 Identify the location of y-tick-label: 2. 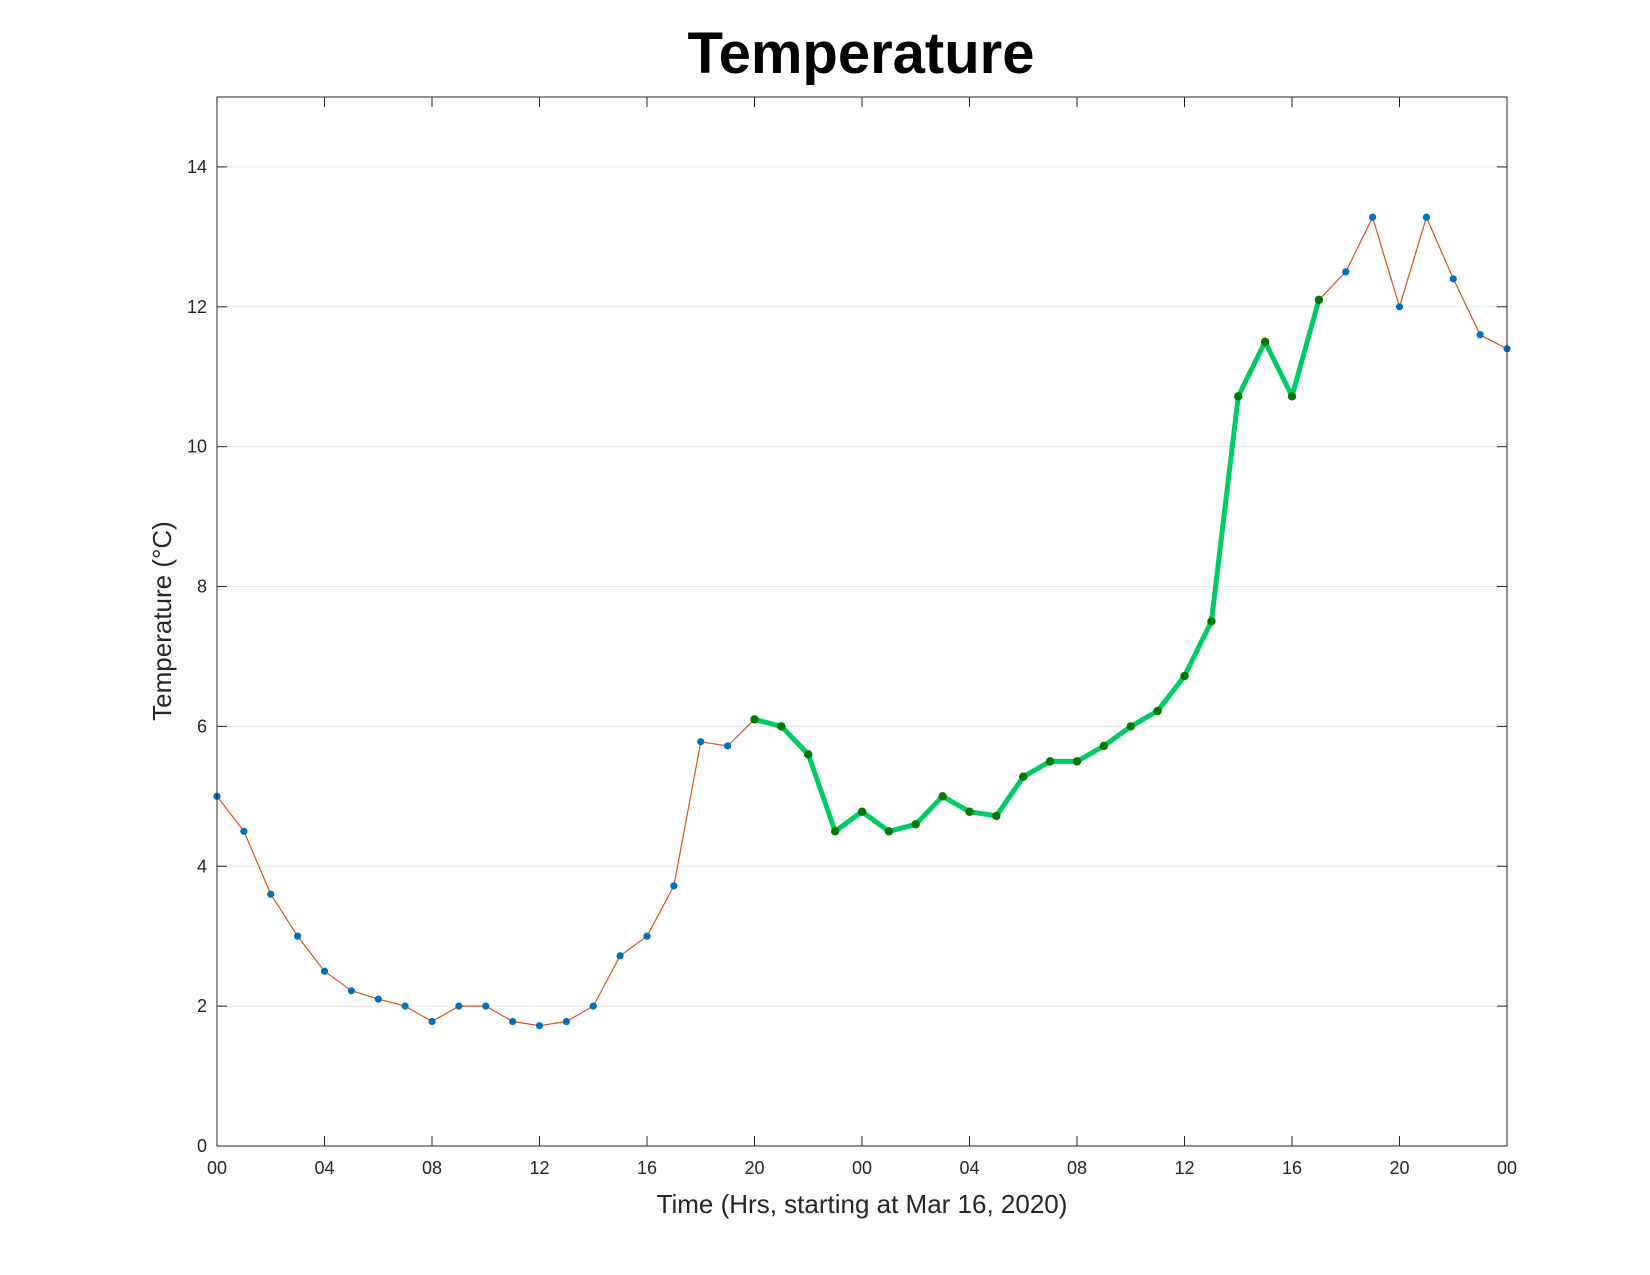
(202, 1006).